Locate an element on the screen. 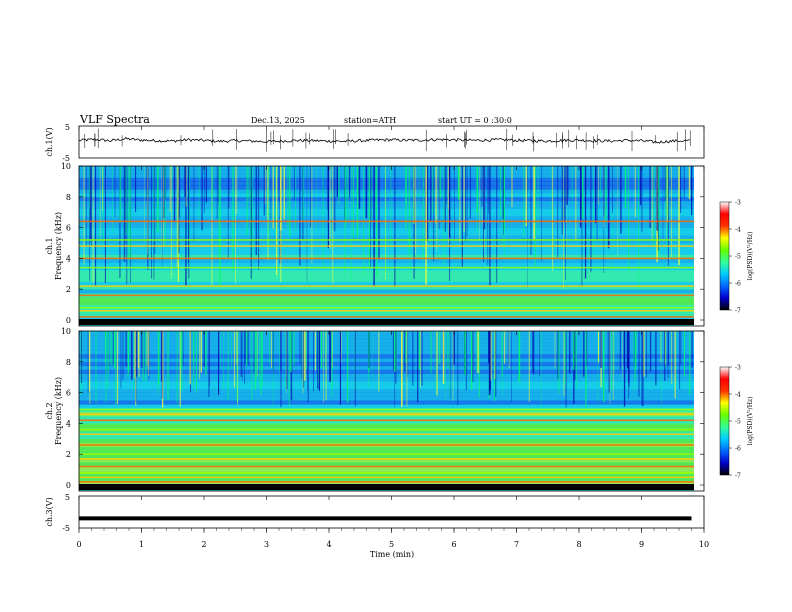 The height and width of the screenshot is (612, 792). xtick-label: 1 is located at coordinates (141, 544).